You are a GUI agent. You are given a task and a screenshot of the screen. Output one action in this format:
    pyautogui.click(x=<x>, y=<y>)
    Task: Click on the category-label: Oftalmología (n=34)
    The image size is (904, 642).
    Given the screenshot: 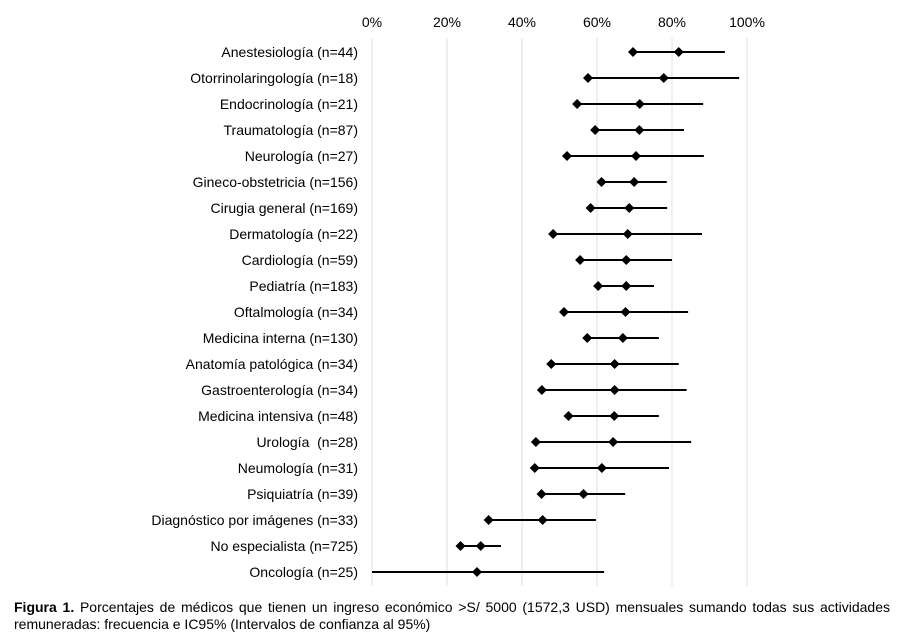 What is the action you would take?
    pyautogui.click(x=296, y=312)
    